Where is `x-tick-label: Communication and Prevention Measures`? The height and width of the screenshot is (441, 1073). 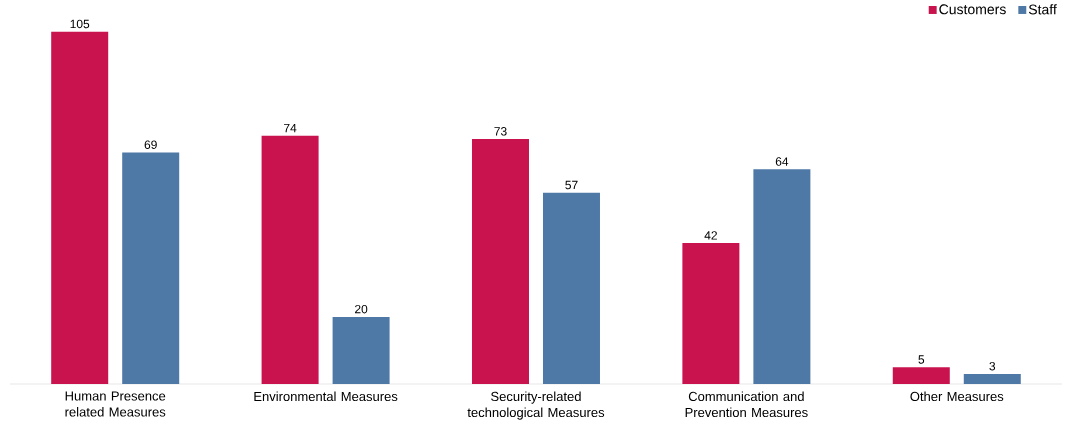 x-tick-label: Communication and Prevention Measures is located at coordinates (746, 404).